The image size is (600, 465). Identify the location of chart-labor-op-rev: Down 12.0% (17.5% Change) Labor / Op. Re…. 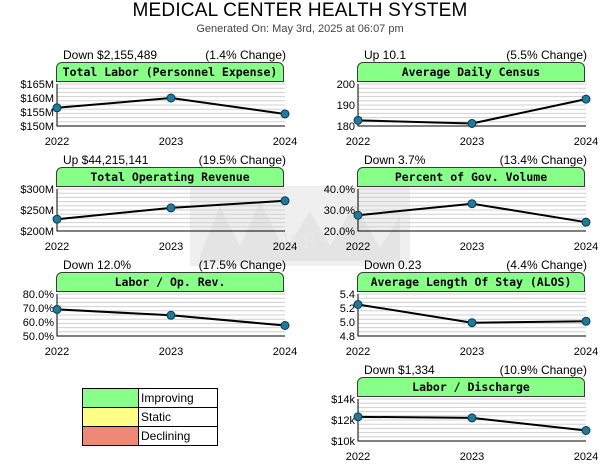
(162, 308).